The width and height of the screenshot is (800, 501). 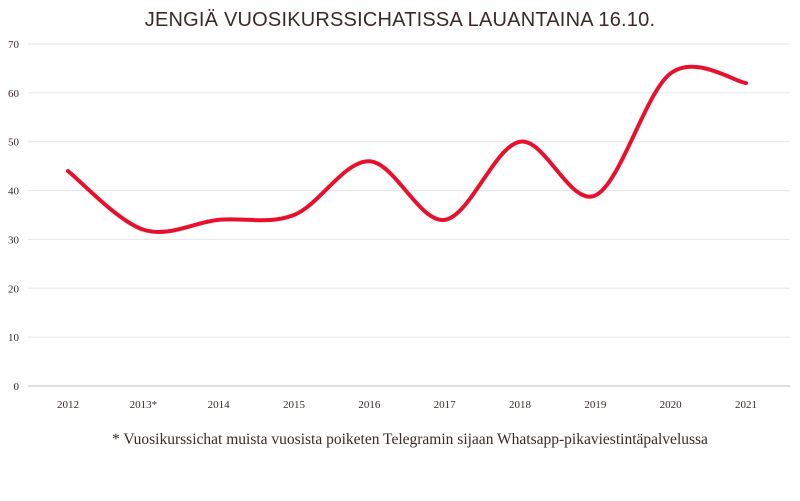 I want to click on y-axis-ticks: 0 10 20 30 40 50 60 70, so click(x=14, y=216).